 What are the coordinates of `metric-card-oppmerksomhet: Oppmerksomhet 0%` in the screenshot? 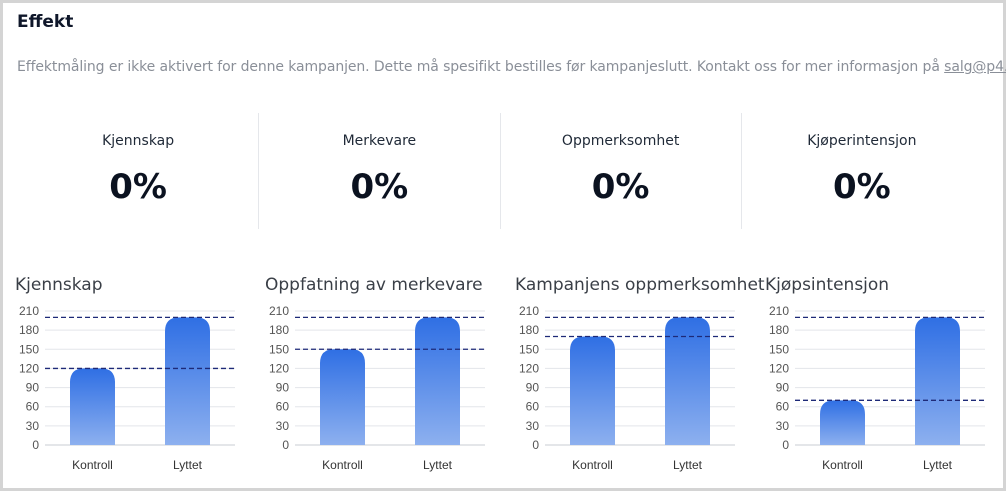 It's located at (621, 171).